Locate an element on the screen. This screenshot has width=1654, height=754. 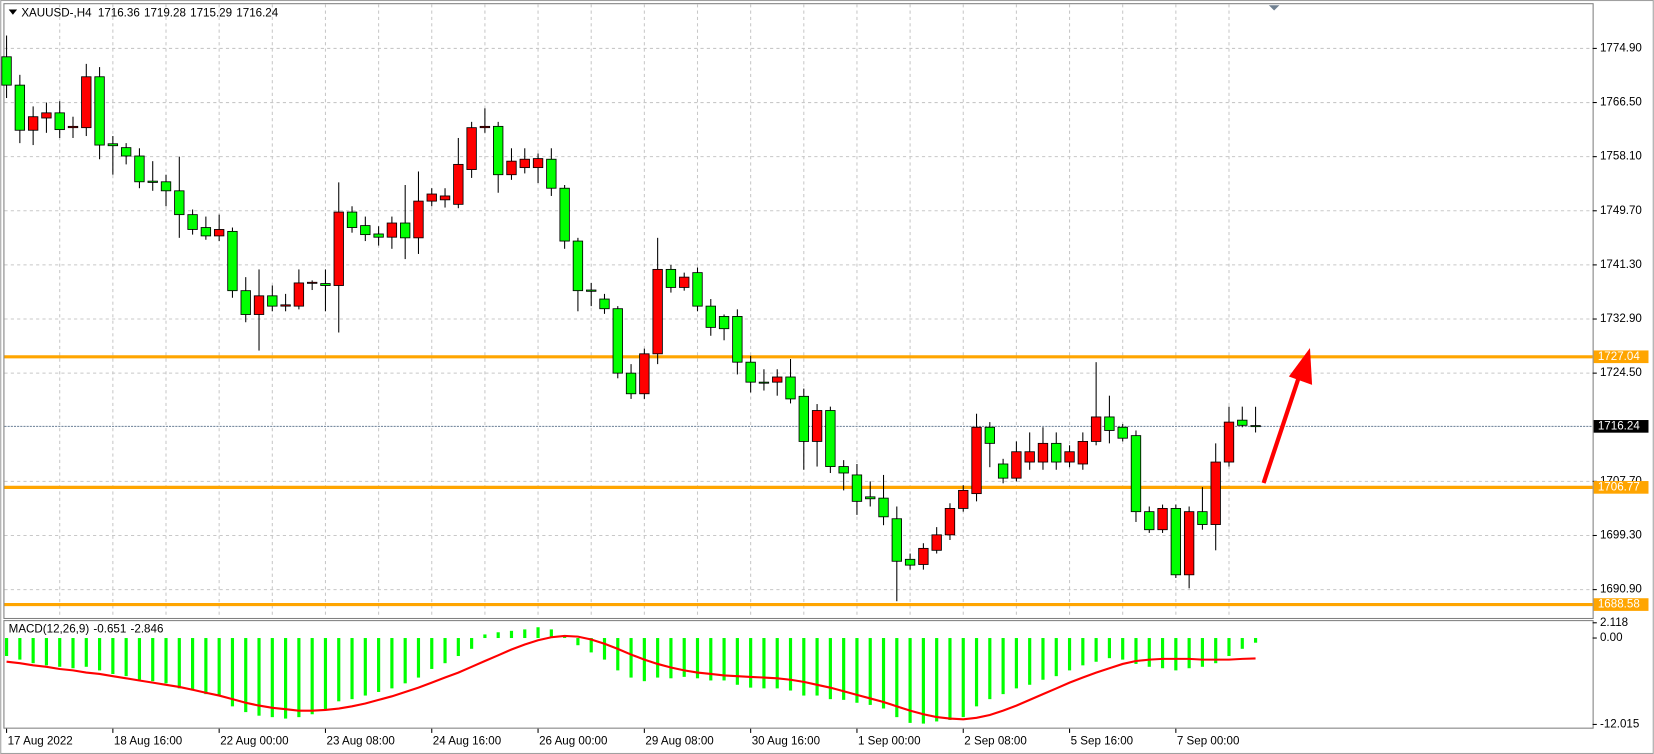
x-tick-label: 26 Aug 00:00 is located at coordinates (573, 740).